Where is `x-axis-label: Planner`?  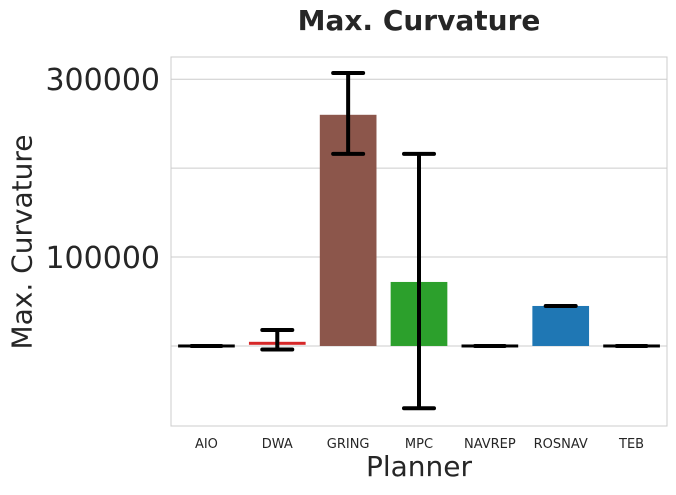 x-axis-label: Planner is located at coordinates (419, 466).